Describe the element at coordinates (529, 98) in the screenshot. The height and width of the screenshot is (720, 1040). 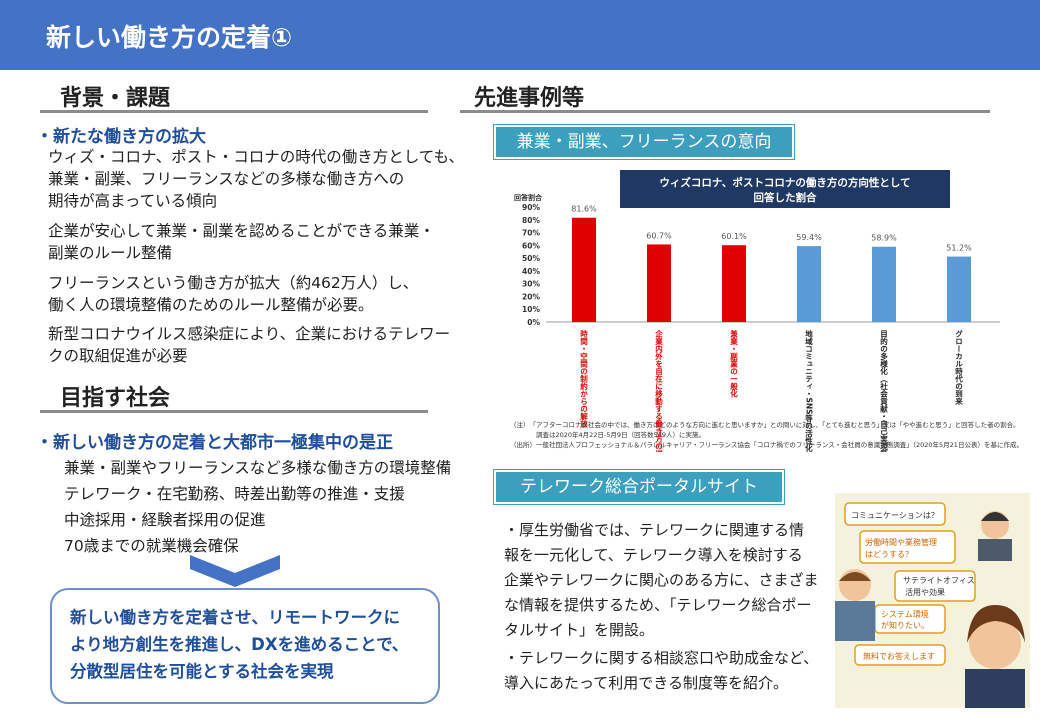
I see `cases-heading: 先進事例等` at that location.